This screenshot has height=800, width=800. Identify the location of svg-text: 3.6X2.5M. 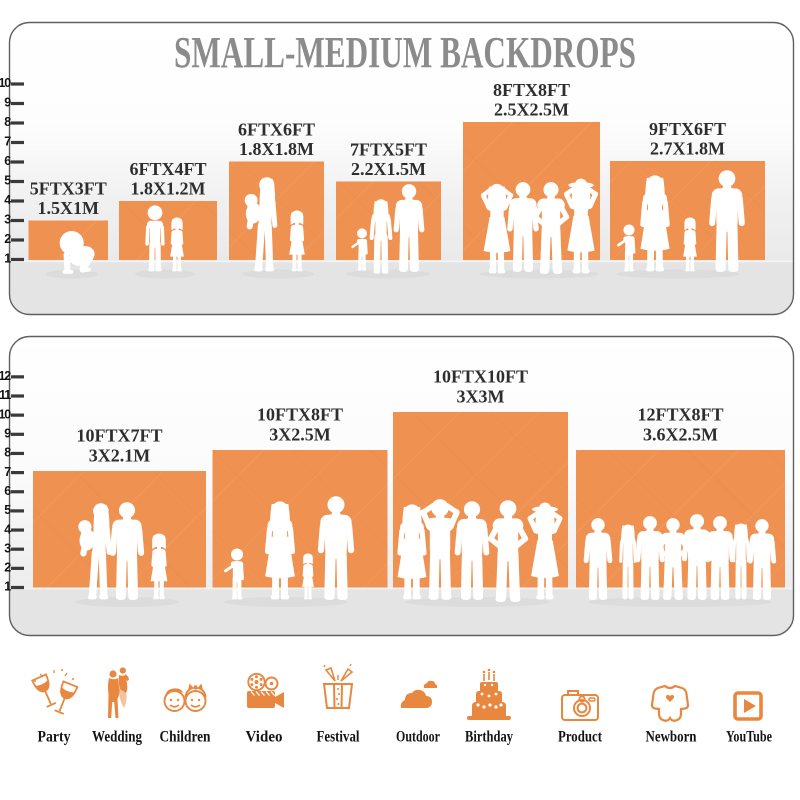
(680, 435).